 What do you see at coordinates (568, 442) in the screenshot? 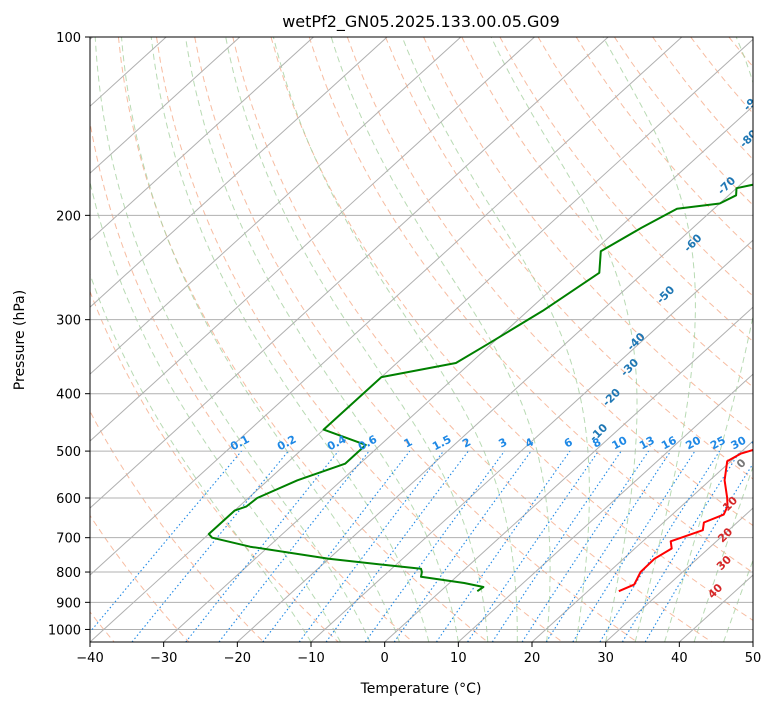
I see `mixing-ratio-label: 6` at bounding box center [568, 442].